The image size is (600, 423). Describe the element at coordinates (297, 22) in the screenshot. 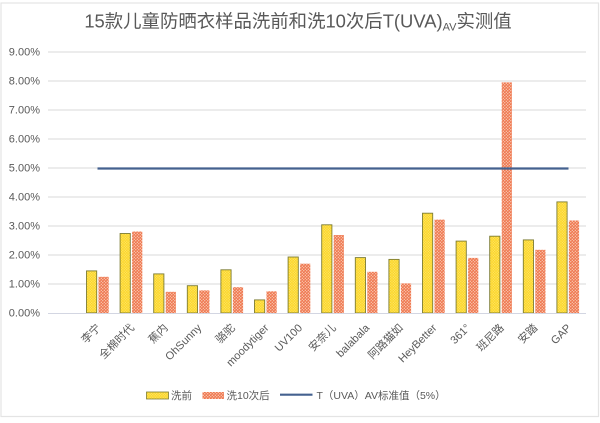

I see `svg-text: 15款儿童防晒衣样品洗前和洗10次后T(UVA)AV实测值` at that location.